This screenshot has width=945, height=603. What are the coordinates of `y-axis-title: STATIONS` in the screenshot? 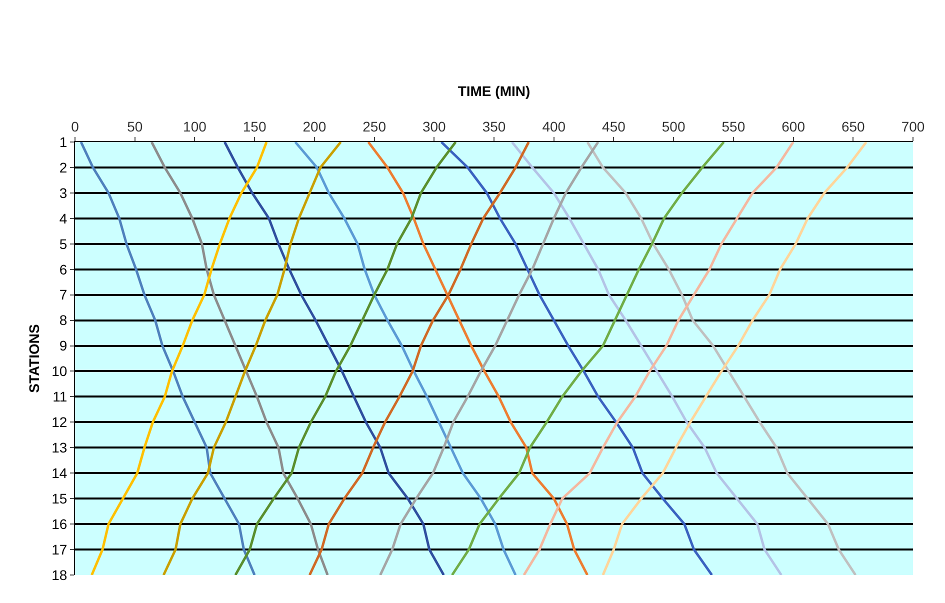 It's located at (34, 358).